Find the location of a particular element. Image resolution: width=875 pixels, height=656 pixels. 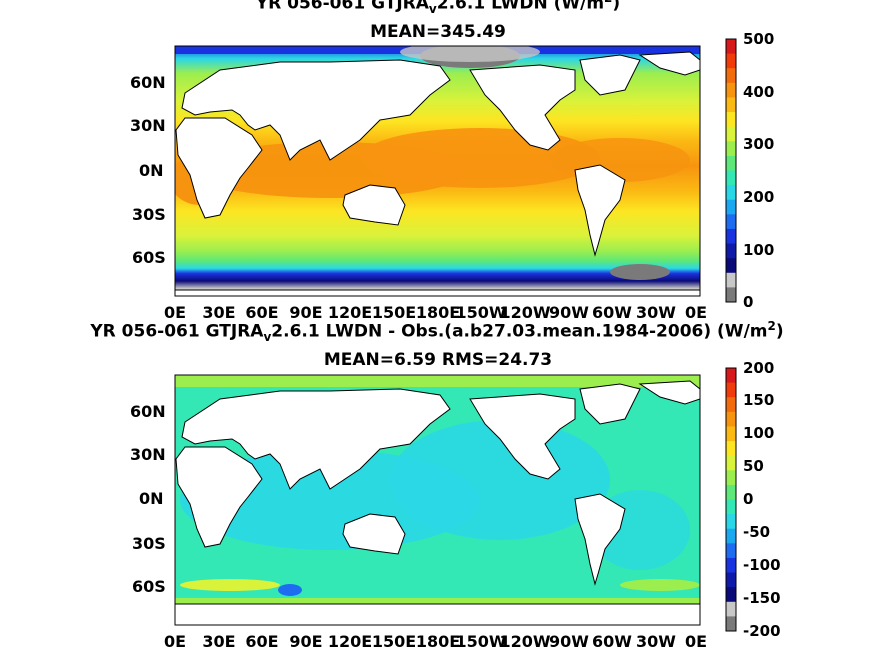

panel1-stats: MEAN=345.49 is located at coordinates (438, 32).